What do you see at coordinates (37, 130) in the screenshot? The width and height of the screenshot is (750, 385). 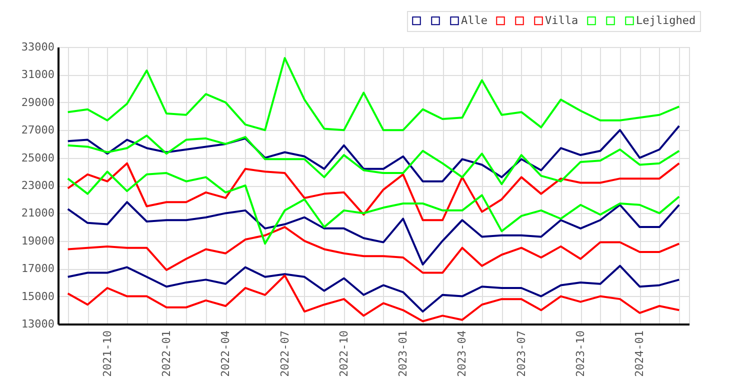 I see `y-tick-label: 27000` at bounding box center [37, 130].